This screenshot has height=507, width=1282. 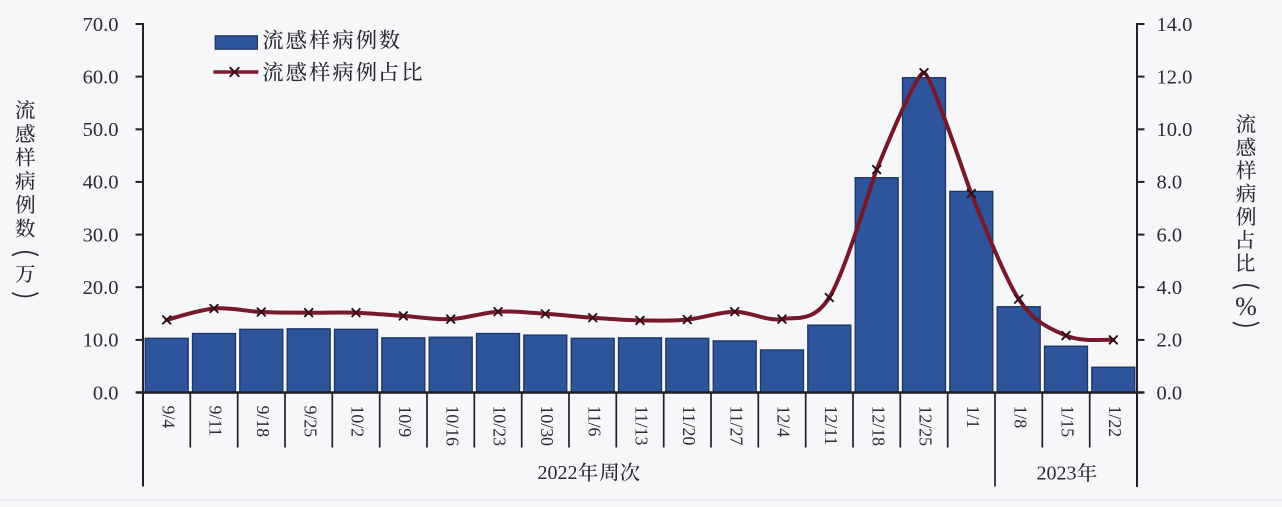 What do you see at coordinates (310, 422) in the screenshot?
I see `svg-text: 9/25` at bounding box center [310, 422].